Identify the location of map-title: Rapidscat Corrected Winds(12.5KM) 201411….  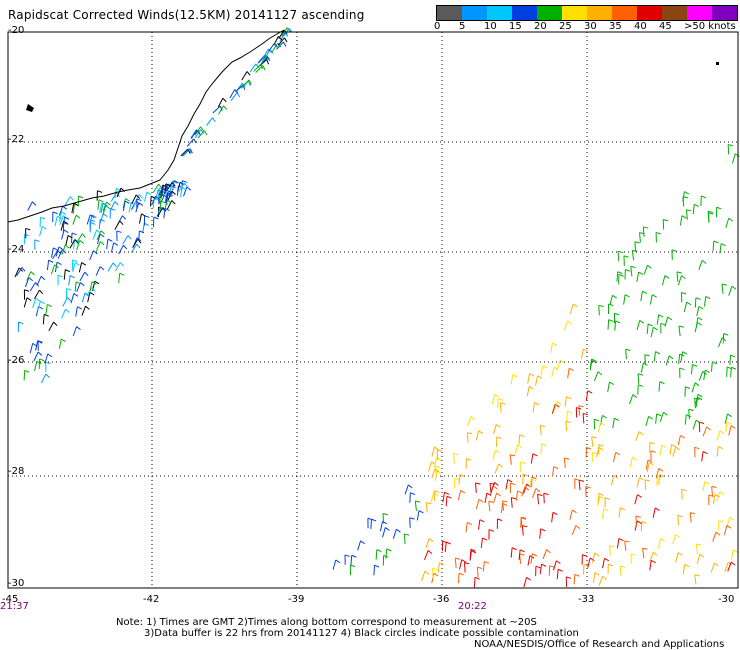
(186, 15).